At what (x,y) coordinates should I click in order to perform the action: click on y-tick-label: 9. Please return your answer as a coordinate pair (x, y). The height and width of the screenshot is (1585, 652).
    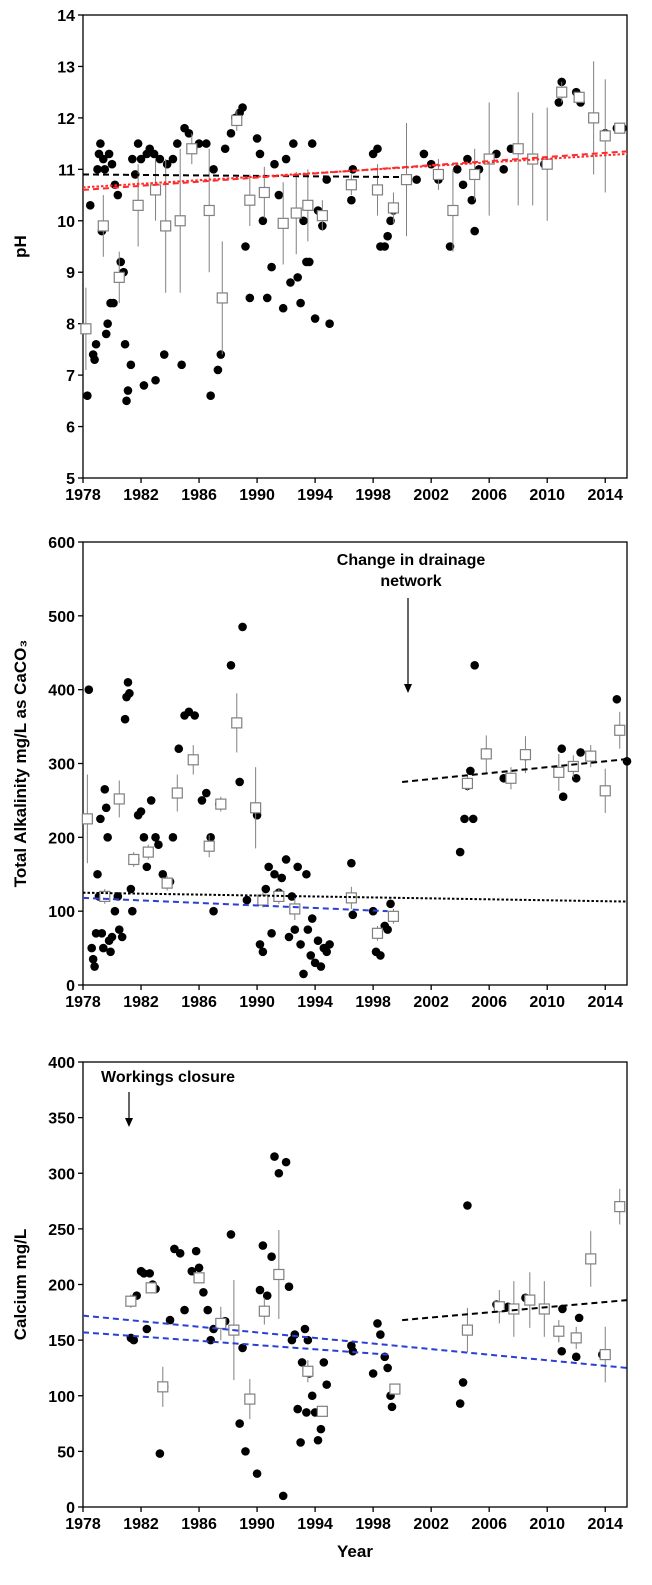
    Looking at the image, I should click on (70, 273).